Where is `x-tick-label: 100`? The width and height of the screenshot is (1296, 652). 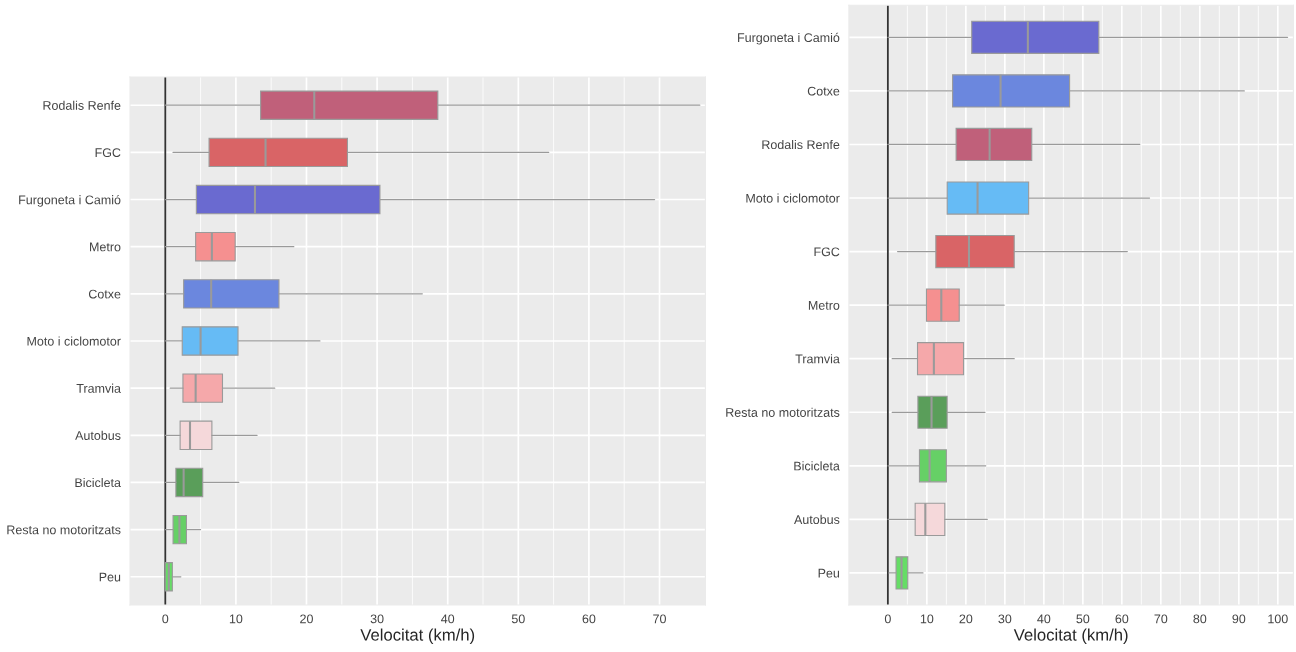
x-tick-label: 100 is located at coordinates (1278, 619).